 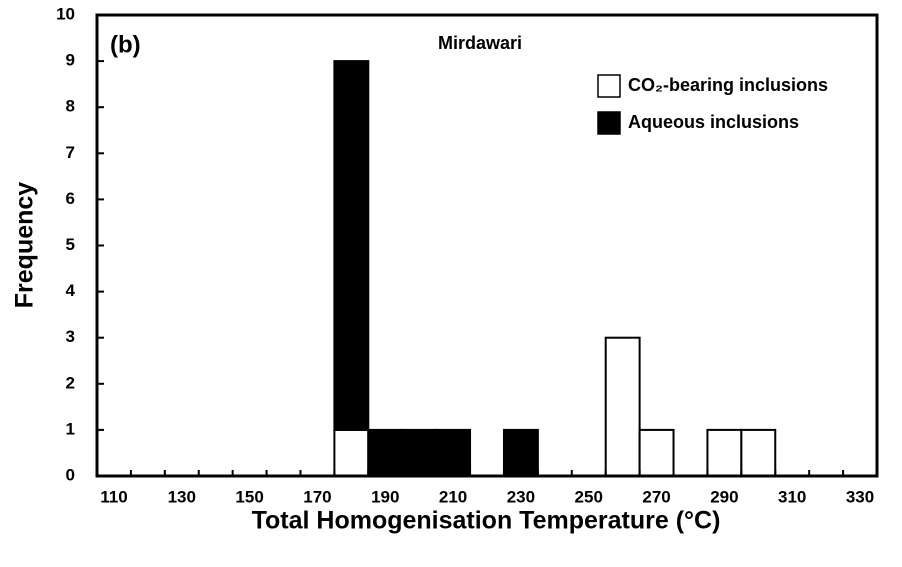 I want to click on y-tick-label: 7, so click(x=70, y=152).